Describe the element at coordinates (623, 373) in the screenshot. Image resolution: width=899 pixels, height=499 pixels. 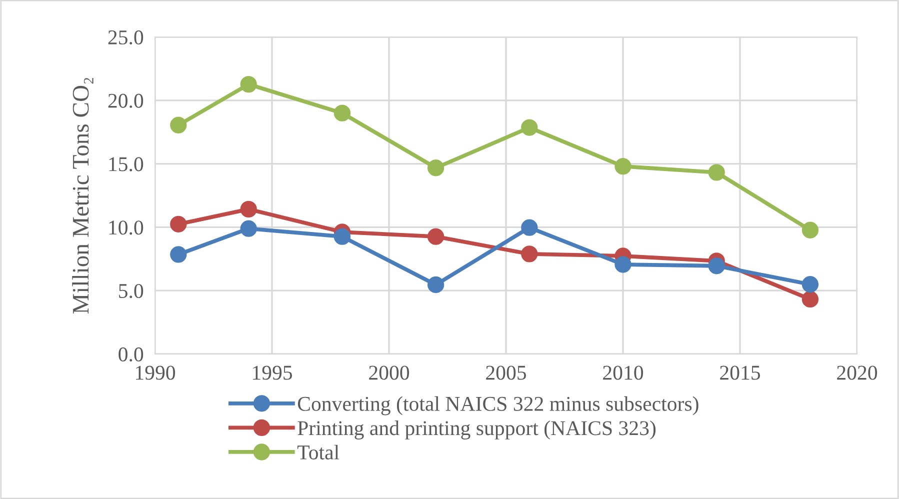
I see `x-tick-label: 2010` at that location.